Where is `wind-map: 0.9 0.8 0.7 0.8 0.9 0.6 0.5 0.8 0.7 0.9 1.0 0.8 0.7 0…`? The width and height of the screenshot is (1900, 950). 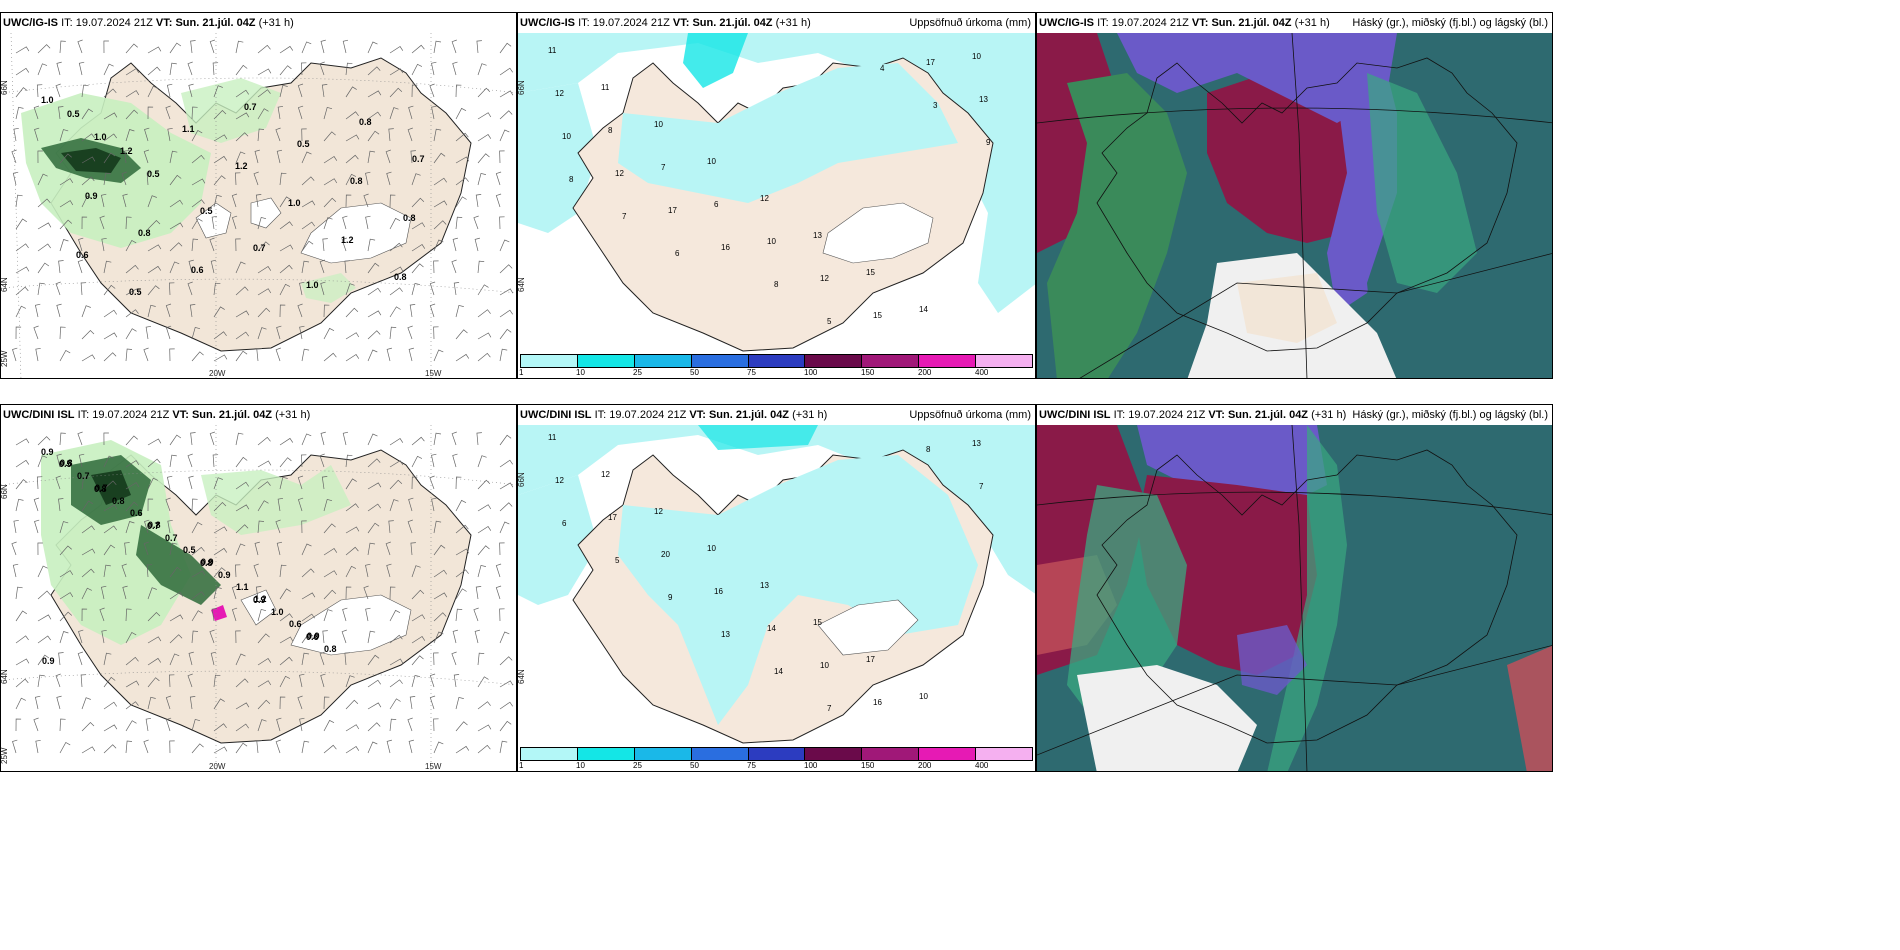 wind-map: 0.9 0.8 0.7 0.8 0.9 0.6 0.5 0.8 0.7 0.9 1.0 0.8 0.7 0… is located at coordinates (258, 598).